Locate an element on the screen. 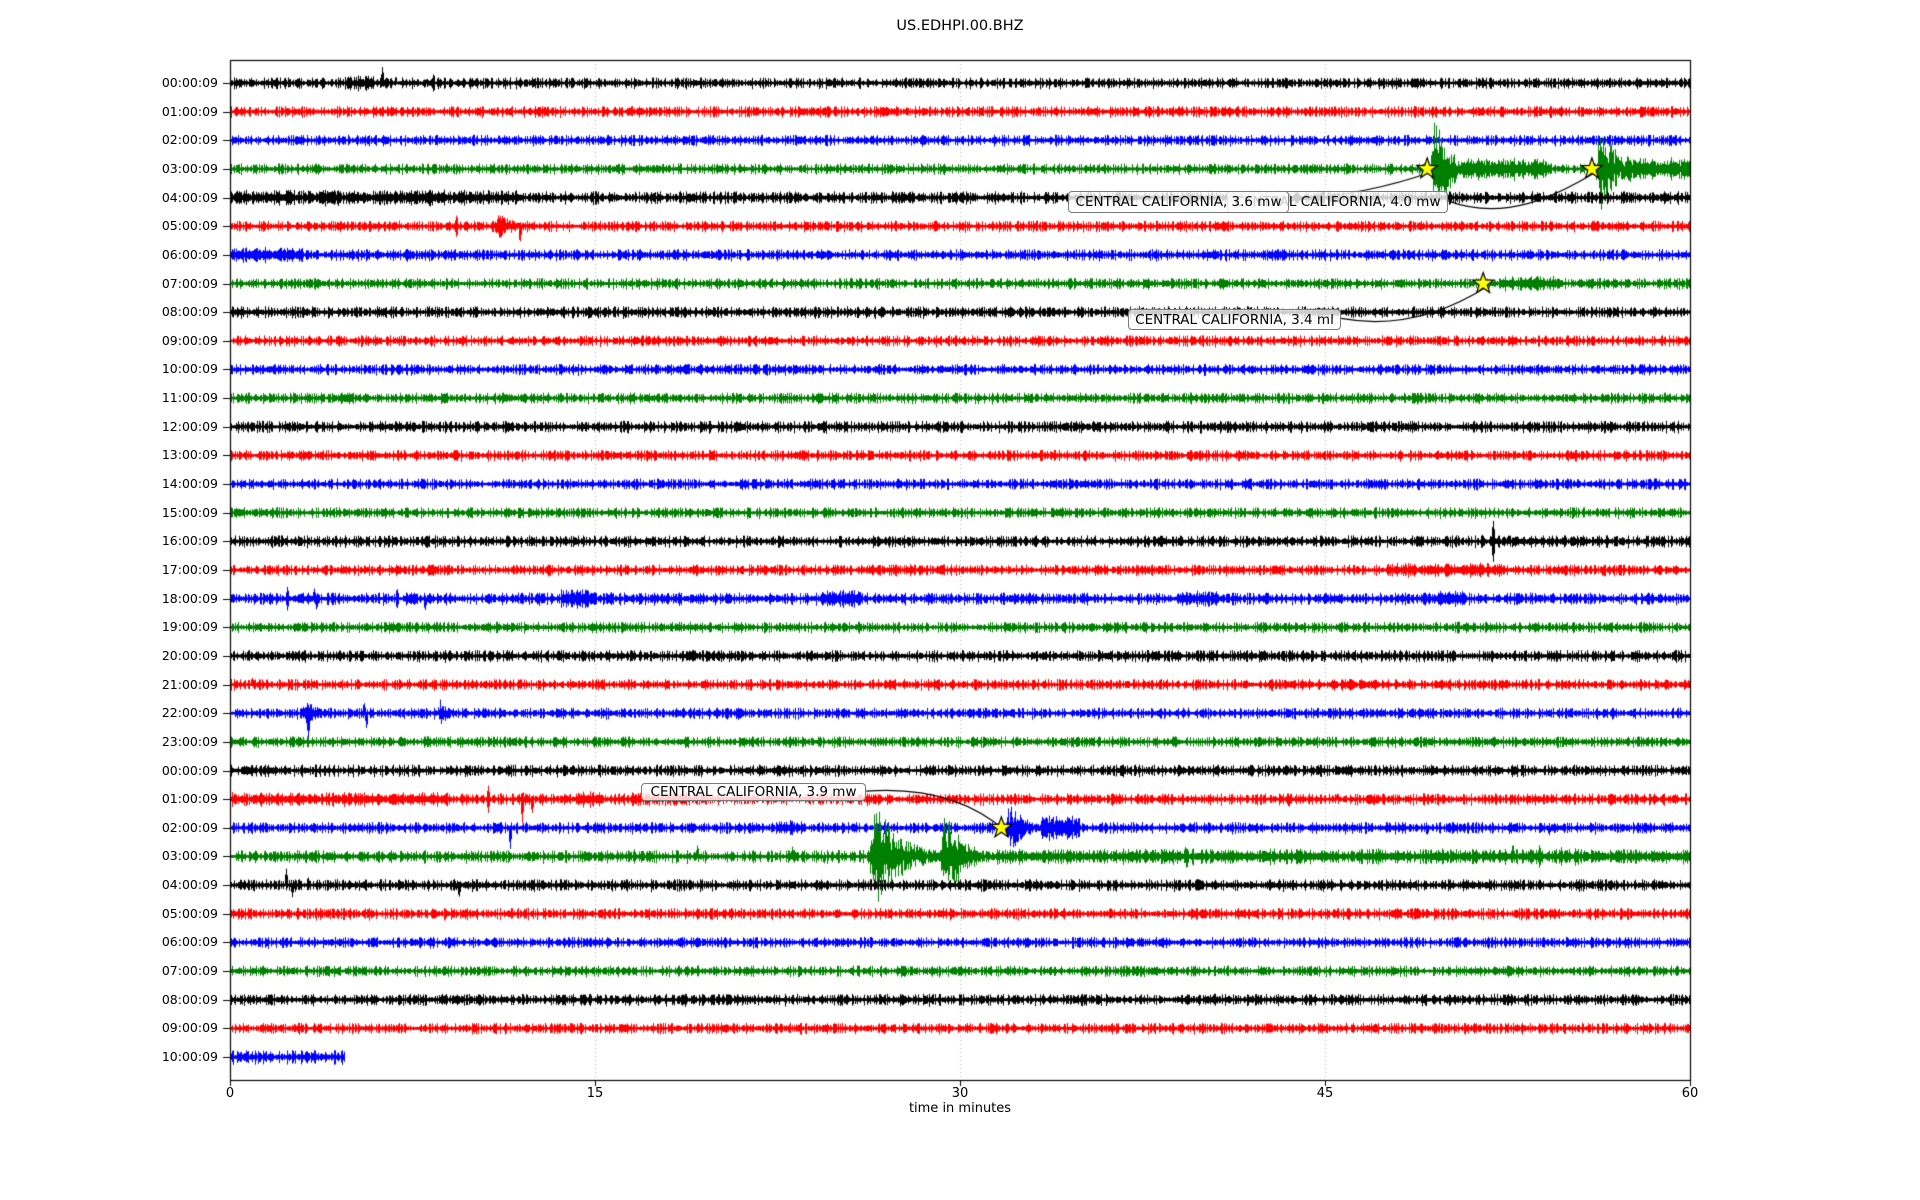  row-label: 15:00:09 is located at coordinates (189, 512).